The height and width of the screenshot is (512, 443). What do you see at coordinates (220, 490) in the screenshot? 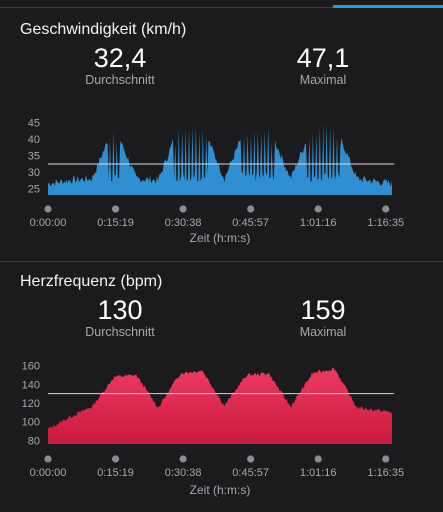
I see `heart-x-axis-label: Zeit (h:m:s)` at bounding box center [220, 490].